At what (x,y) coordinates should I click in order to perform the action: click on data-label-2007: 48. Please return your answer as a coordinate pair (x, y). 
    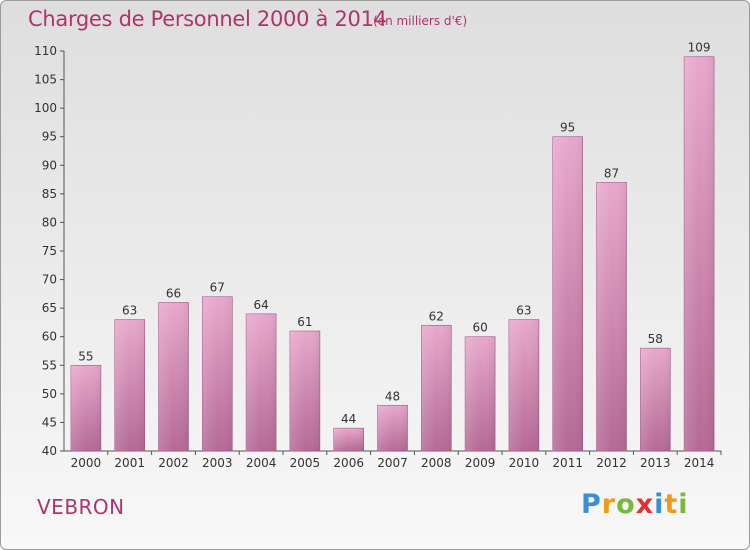
    Looking at the image, I should click on (392, 396).